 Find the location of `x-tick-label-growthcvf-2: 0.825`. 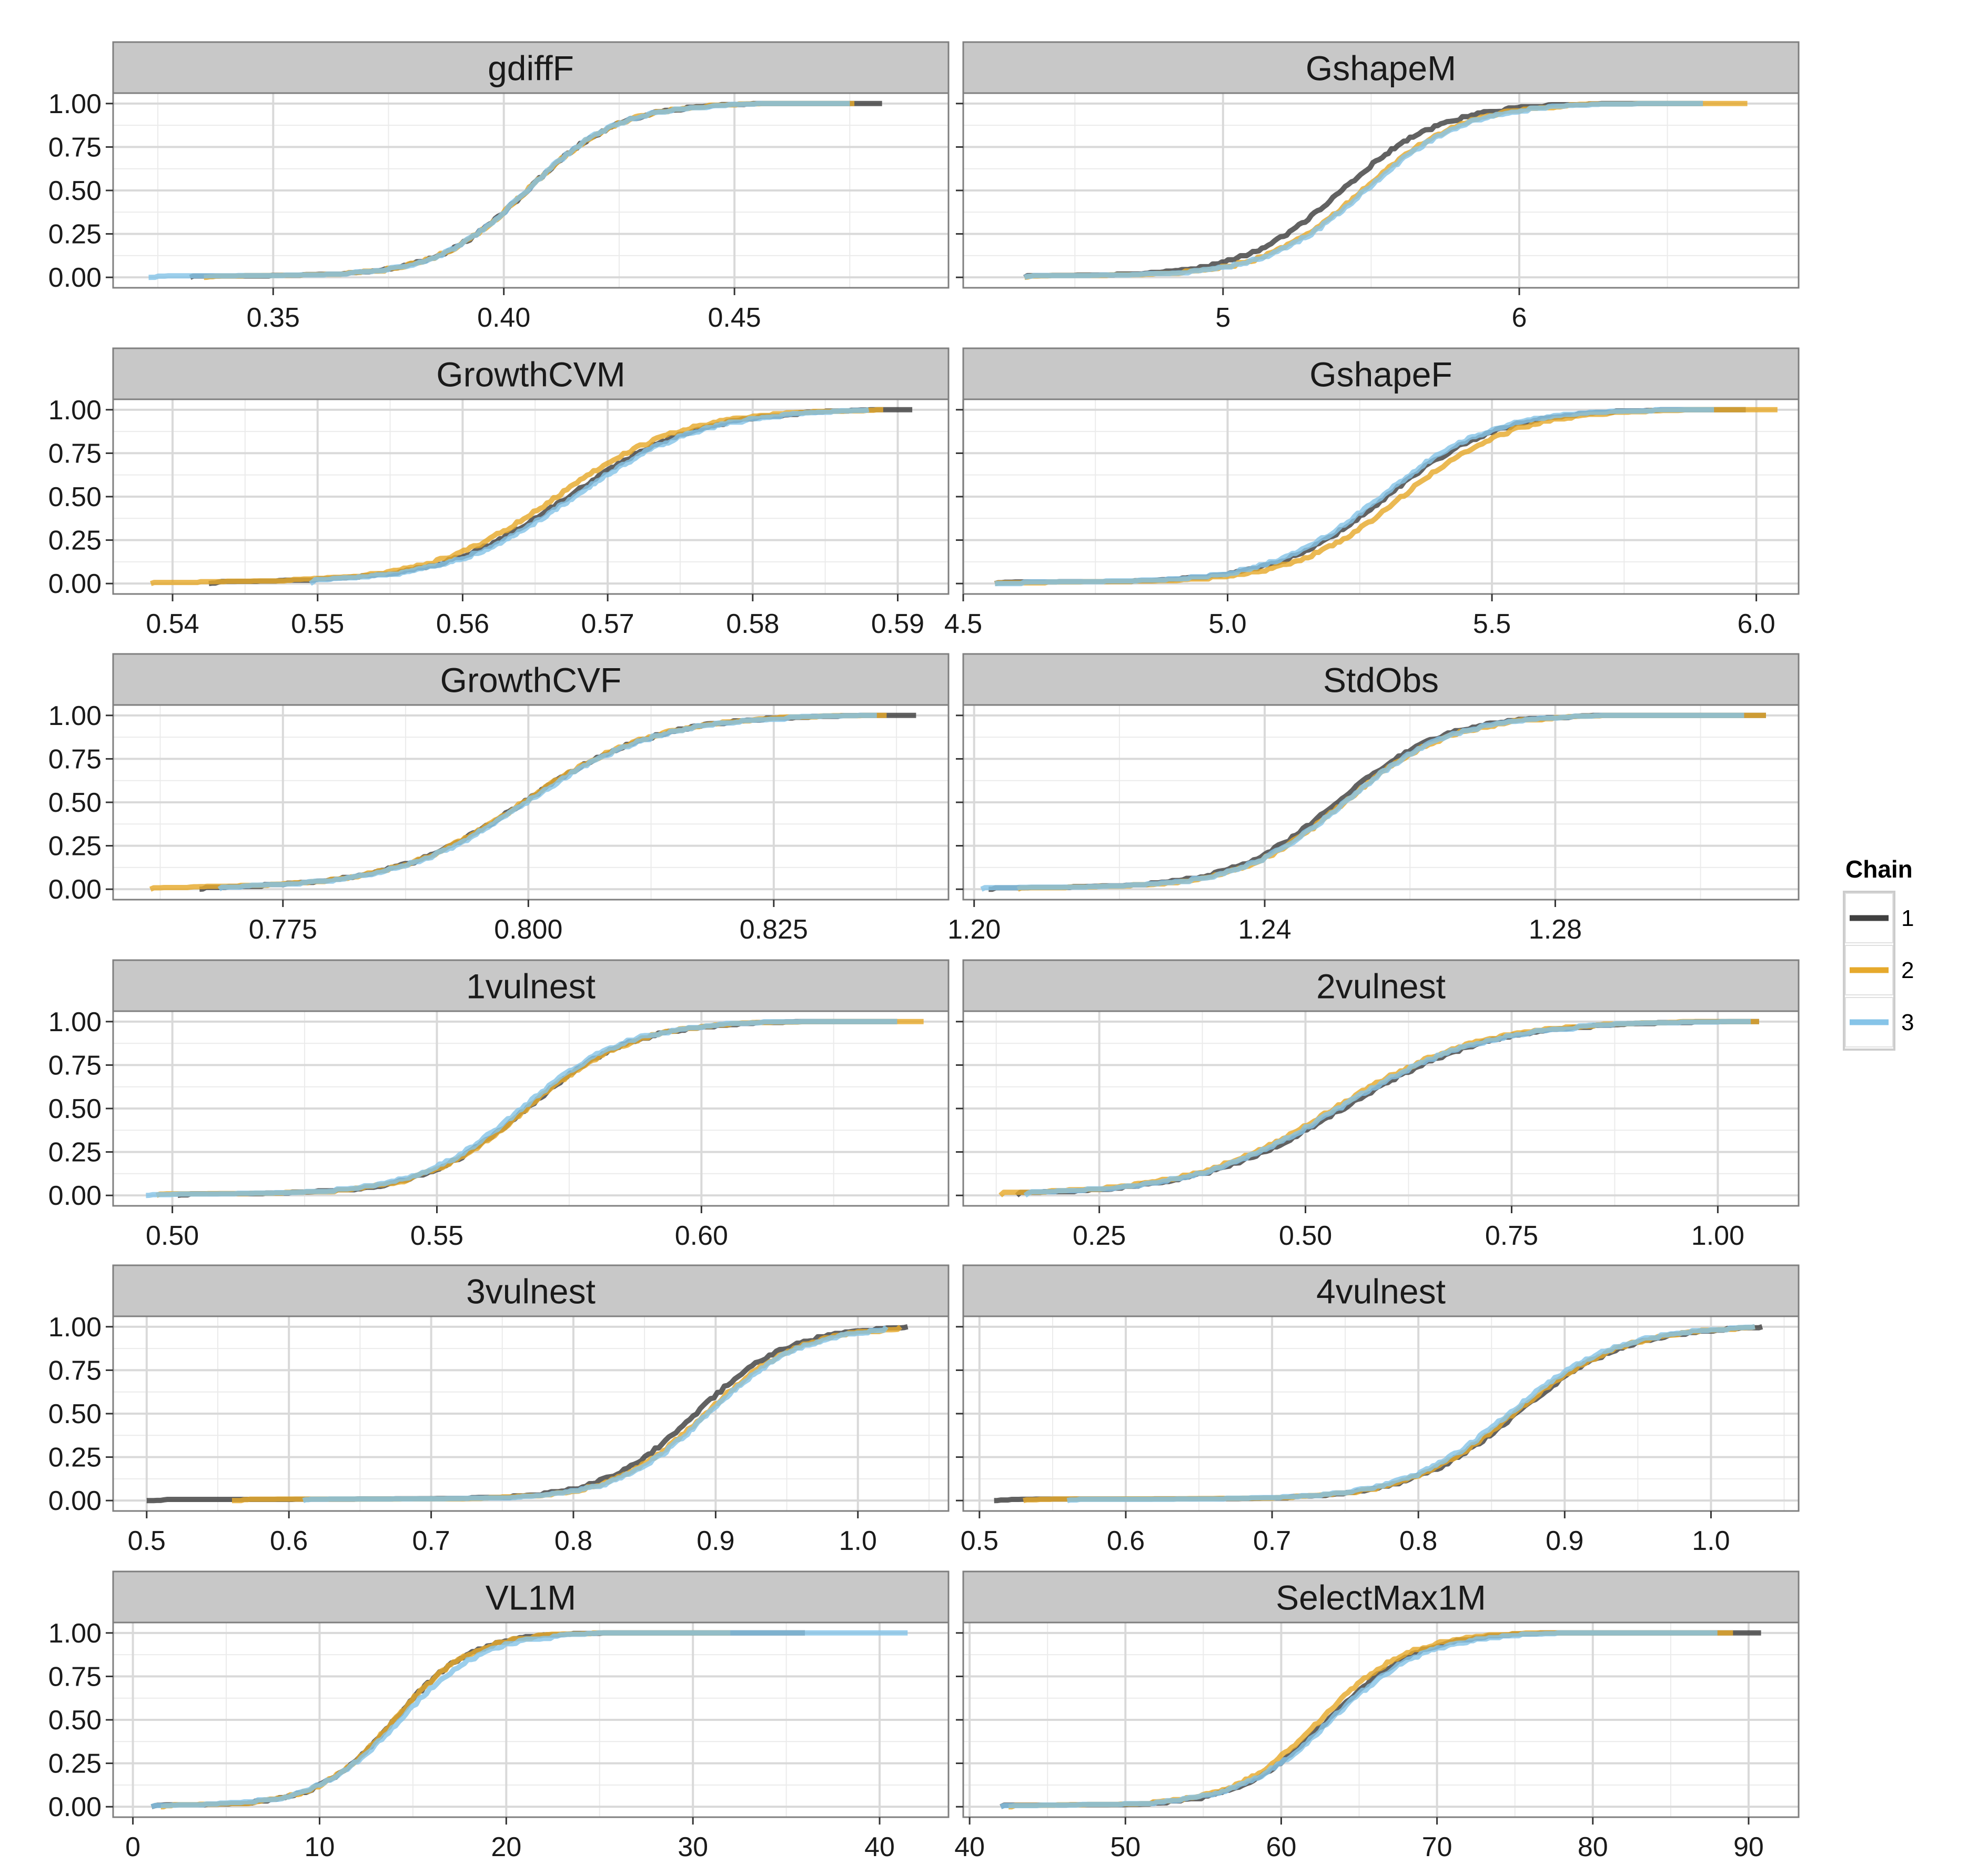

x-tick-label-growthcvf-2: 0.825 is located at coordinates (774, 930).